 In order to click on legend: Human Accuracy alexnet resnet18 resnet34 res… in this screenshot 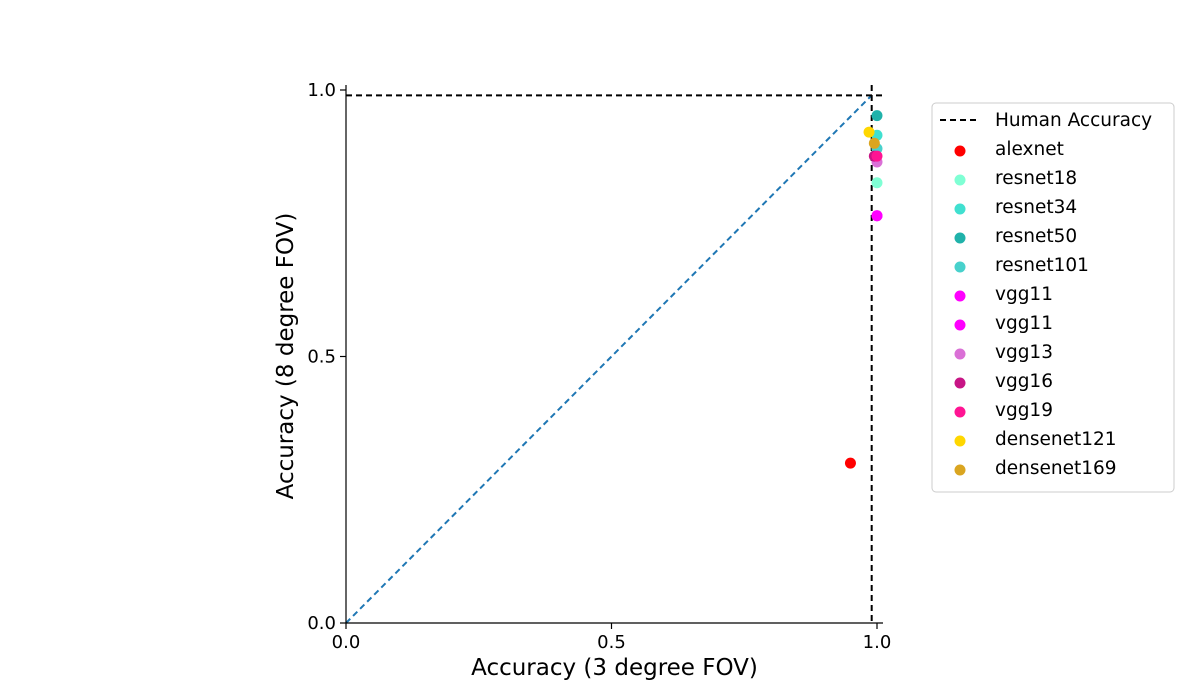, I will do `click(1053, 297)`.